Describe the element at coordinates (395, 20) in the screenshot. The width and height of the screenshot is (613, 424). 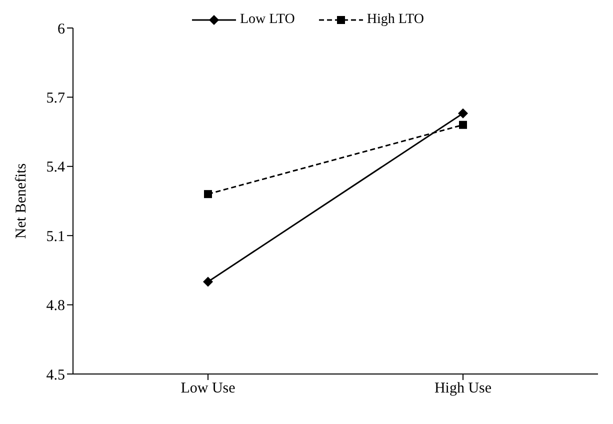
I see `legend-label: High LTO` at that location.